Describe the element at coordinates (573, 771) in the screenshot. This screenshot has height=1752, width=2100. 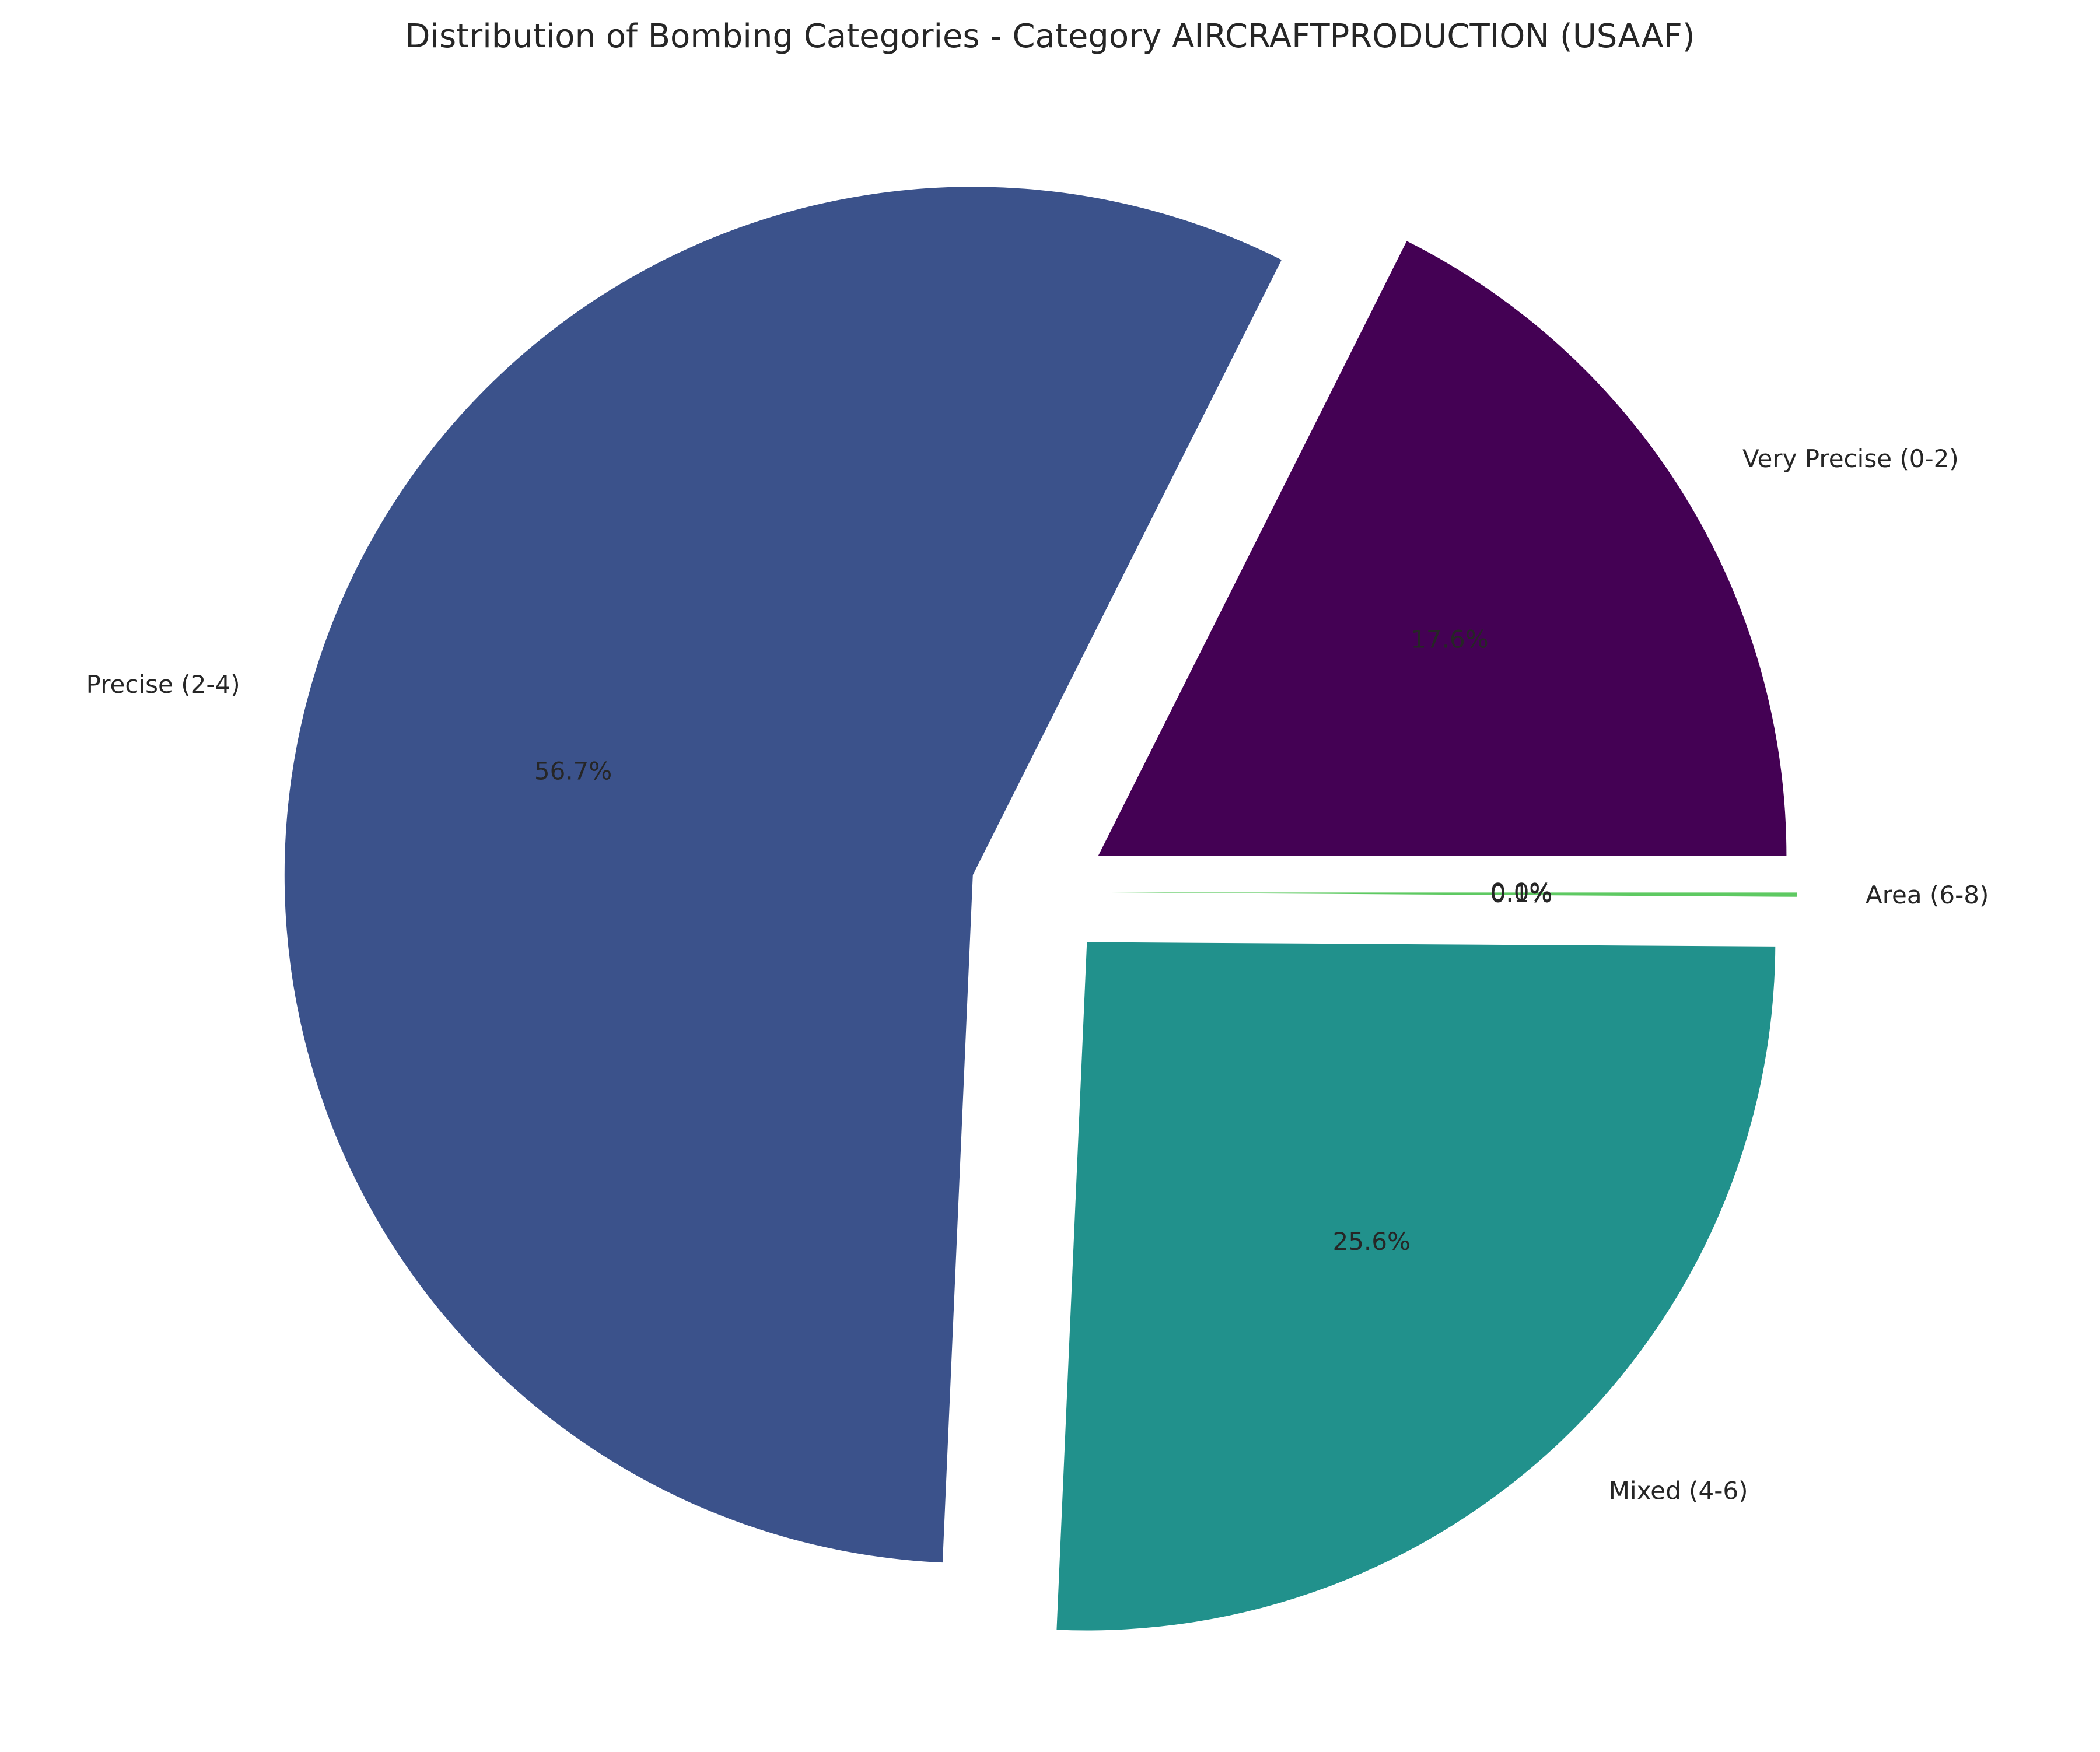
I see `pie-pct-label-1: 56.7%` at that location.